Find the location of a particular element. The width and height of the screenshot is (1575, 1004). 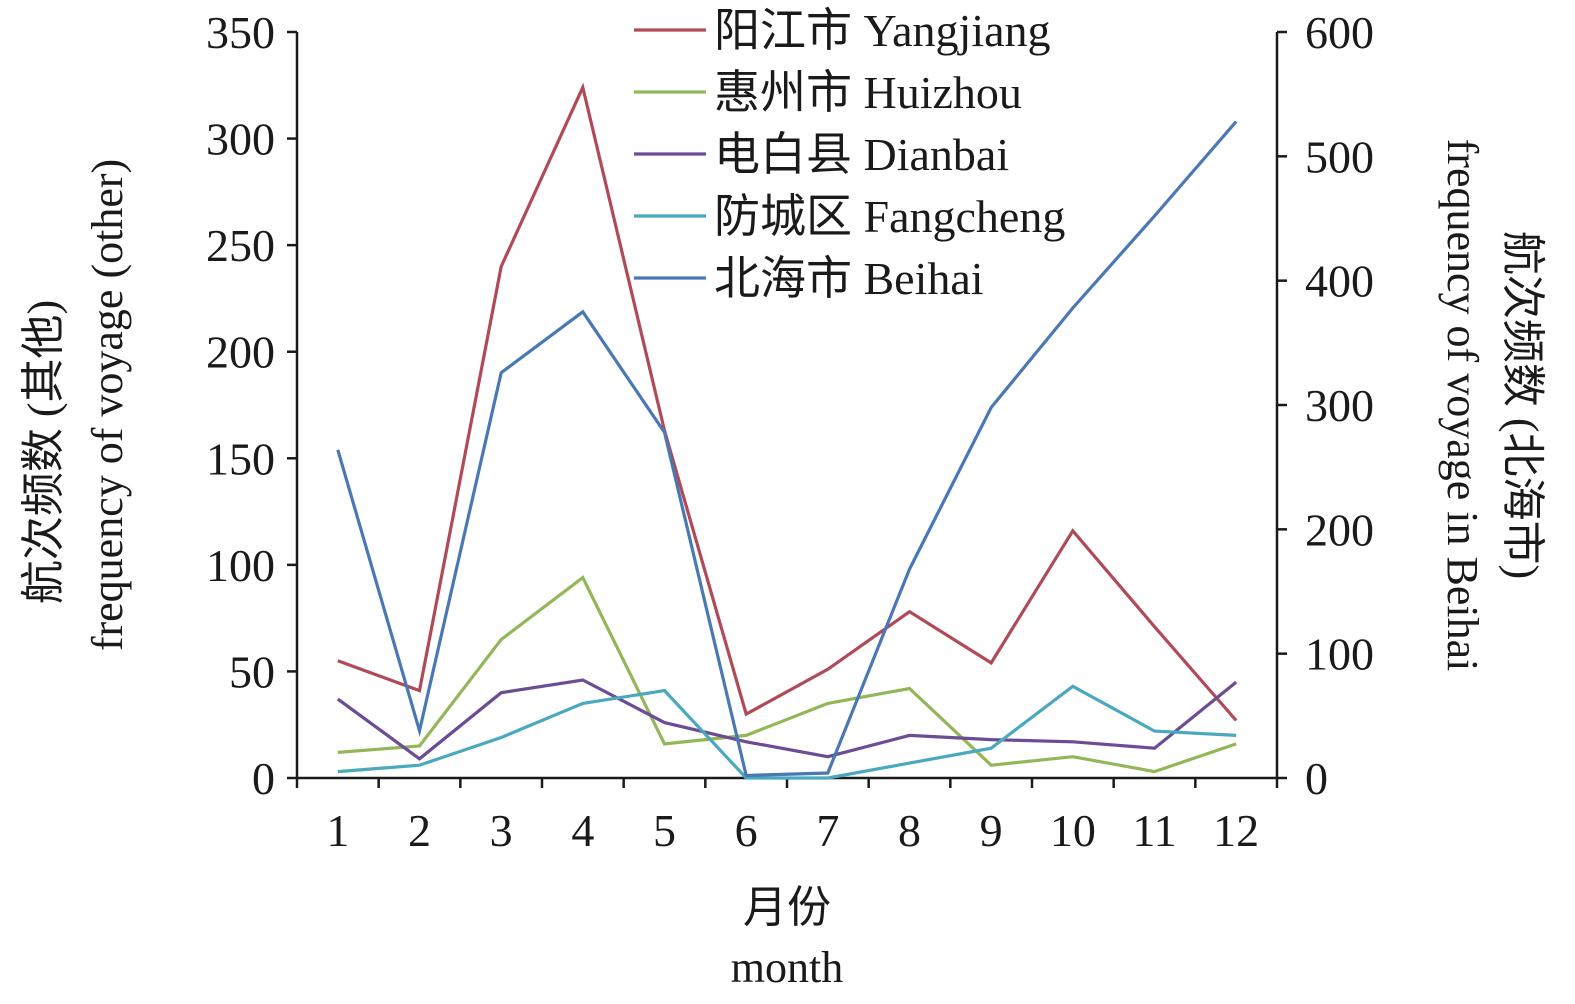

x-tick-label: 7 is located at coordinates (827, 830).